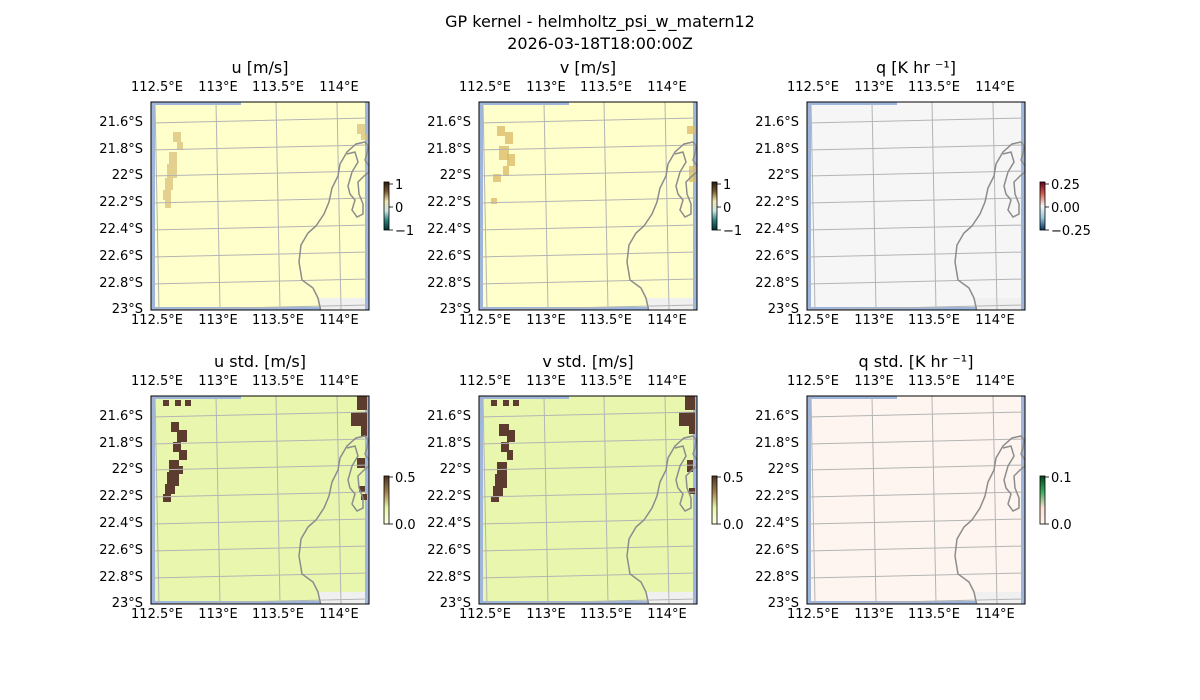  What do you see at coordinates (813, 320) in the screenshot?
I see `lon-tick-label-bottom: 112.5°E` at bounding box center [813, 320].